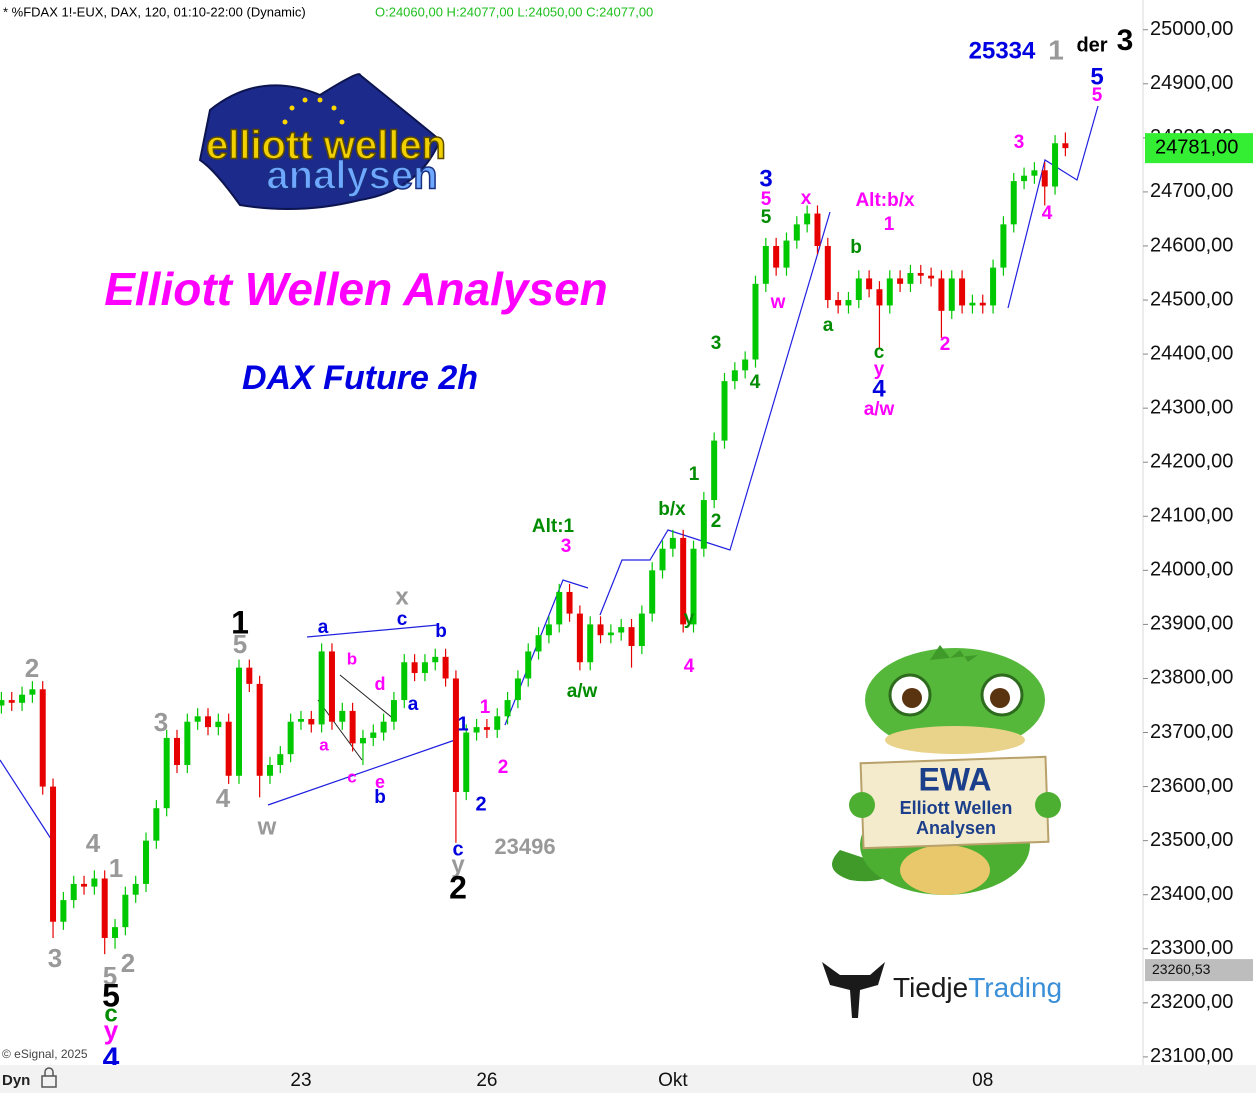 Image resolution: width=1256 pixels, height=1093 pixels. What do you see at coordinates (955, 779) in the screenshot?
I see `mascot-big: EWA` at bounding box center [955, 779].